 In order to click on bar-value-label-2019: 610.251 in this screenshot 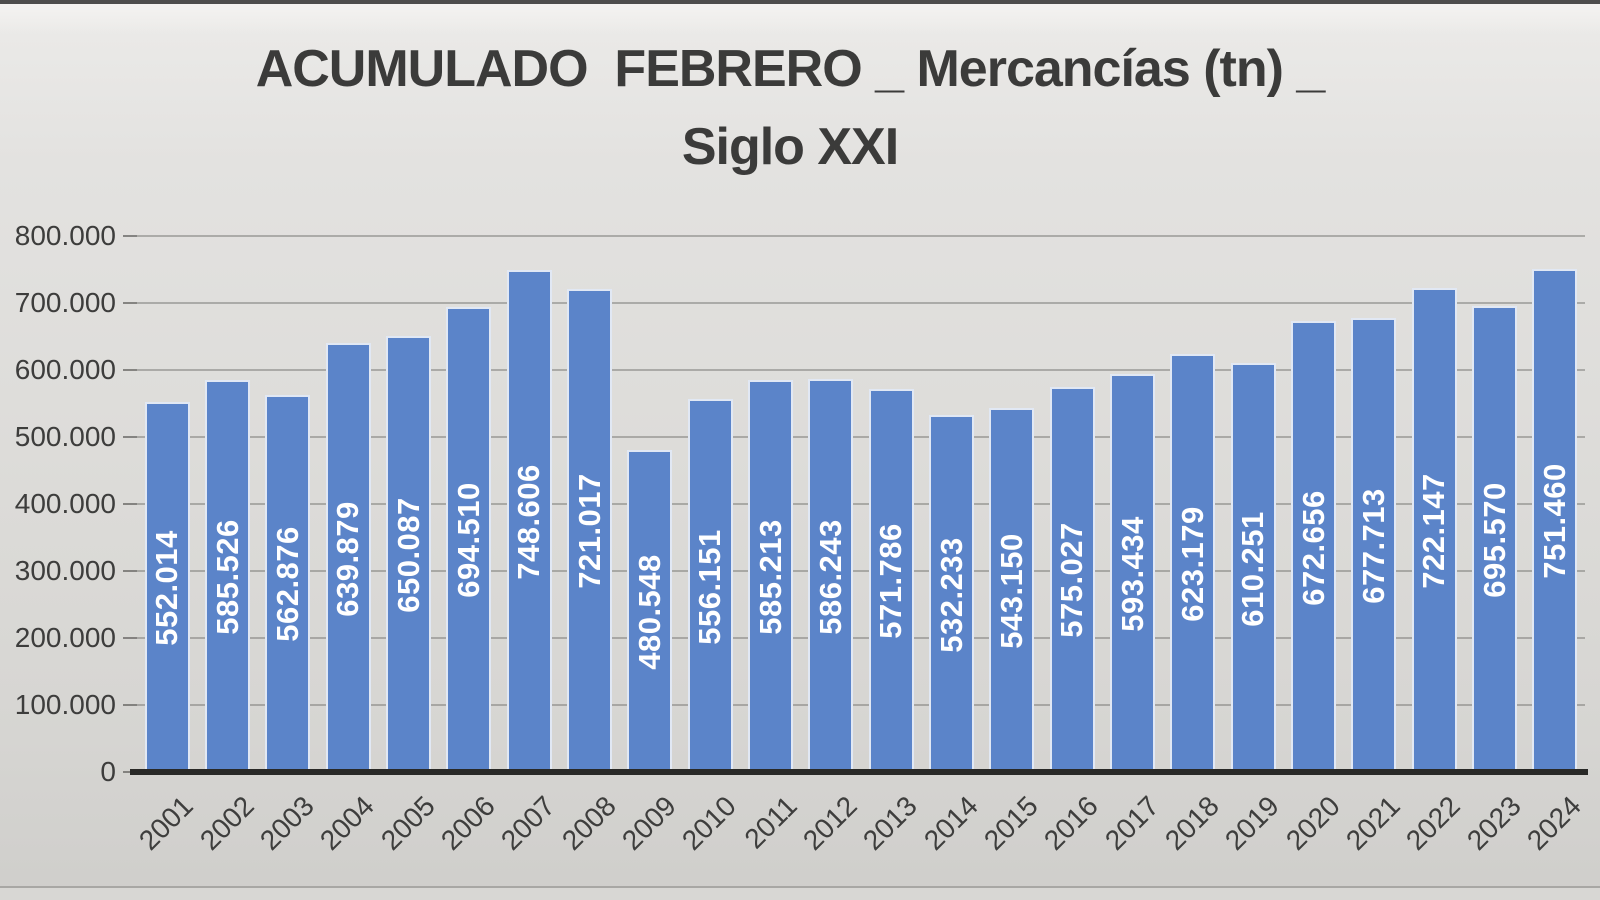, I will do `click(1253, 568)`.